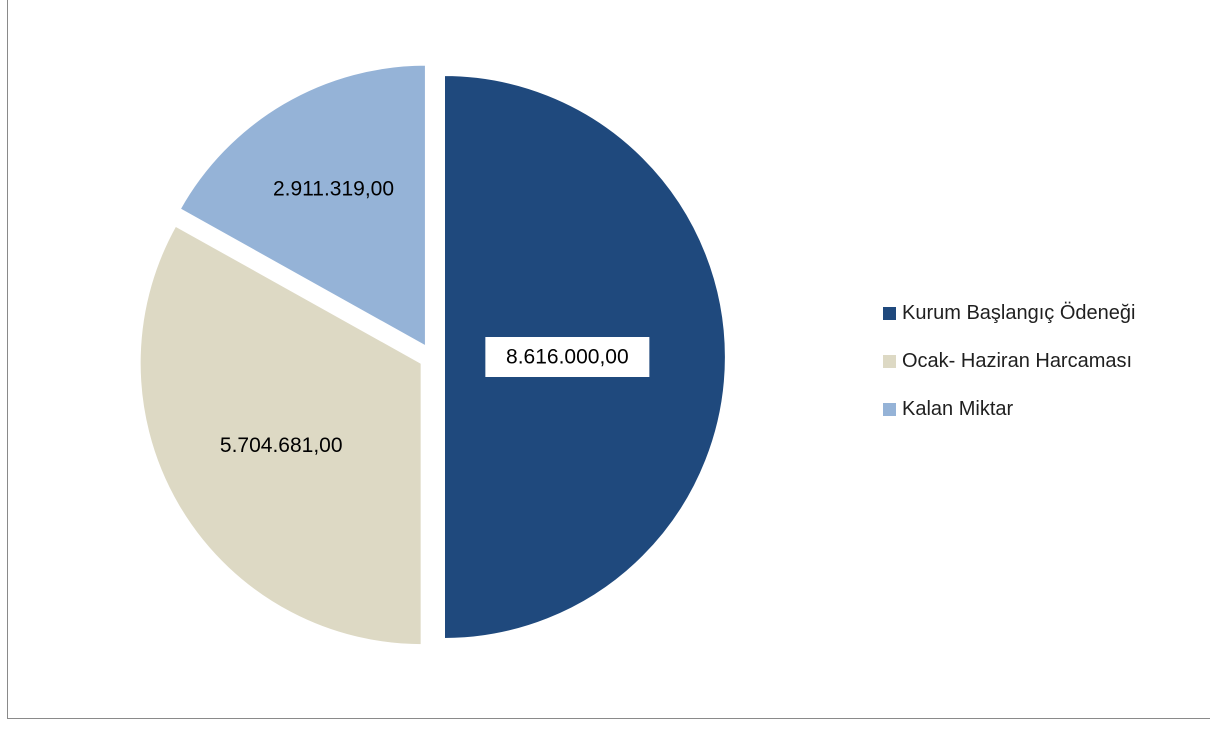  I want to click on legend-swatch-harcama, so click(889, 361).